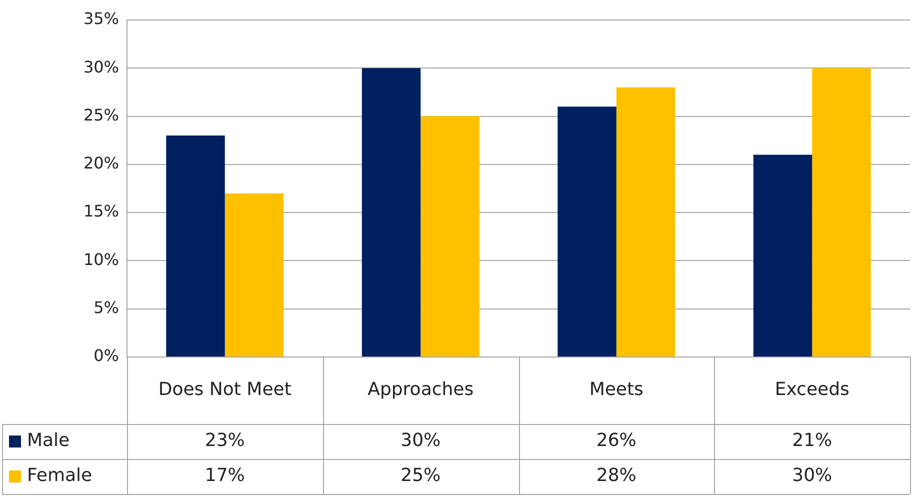 The image size is (914, 498). Describe the element at coordinates (616, 475) in the screenshot. I see `data-label: 28%` at that location.